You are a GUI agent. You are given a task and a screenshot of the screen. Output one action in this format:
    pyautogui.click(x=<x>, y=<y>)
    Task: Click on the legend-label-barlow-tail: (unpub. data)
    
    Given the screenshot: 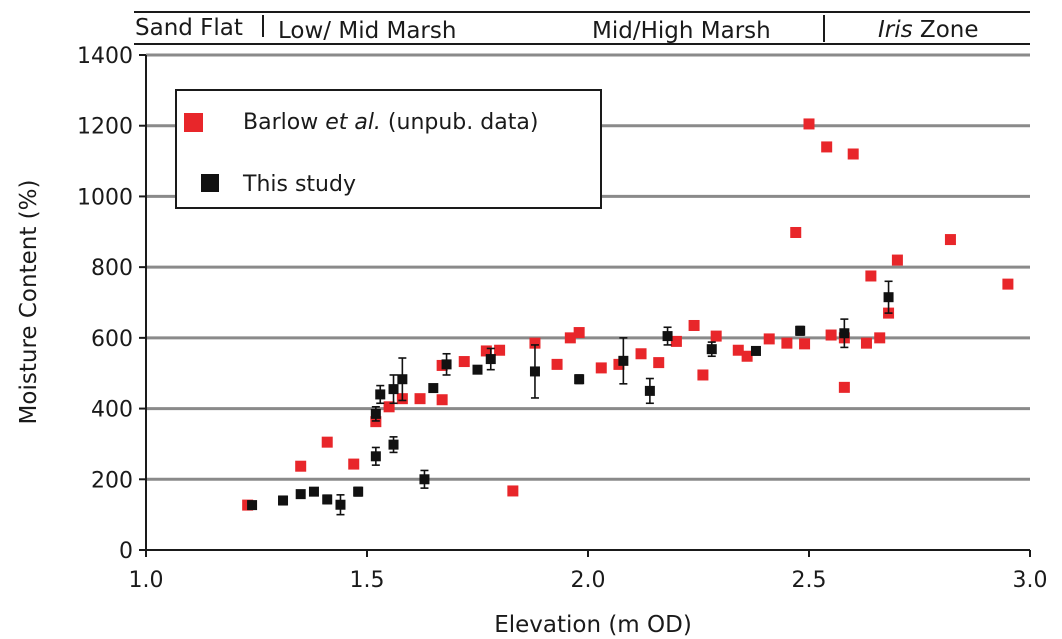 What is the action you would take?
    pyautogui.click(x=459, y=122)
    